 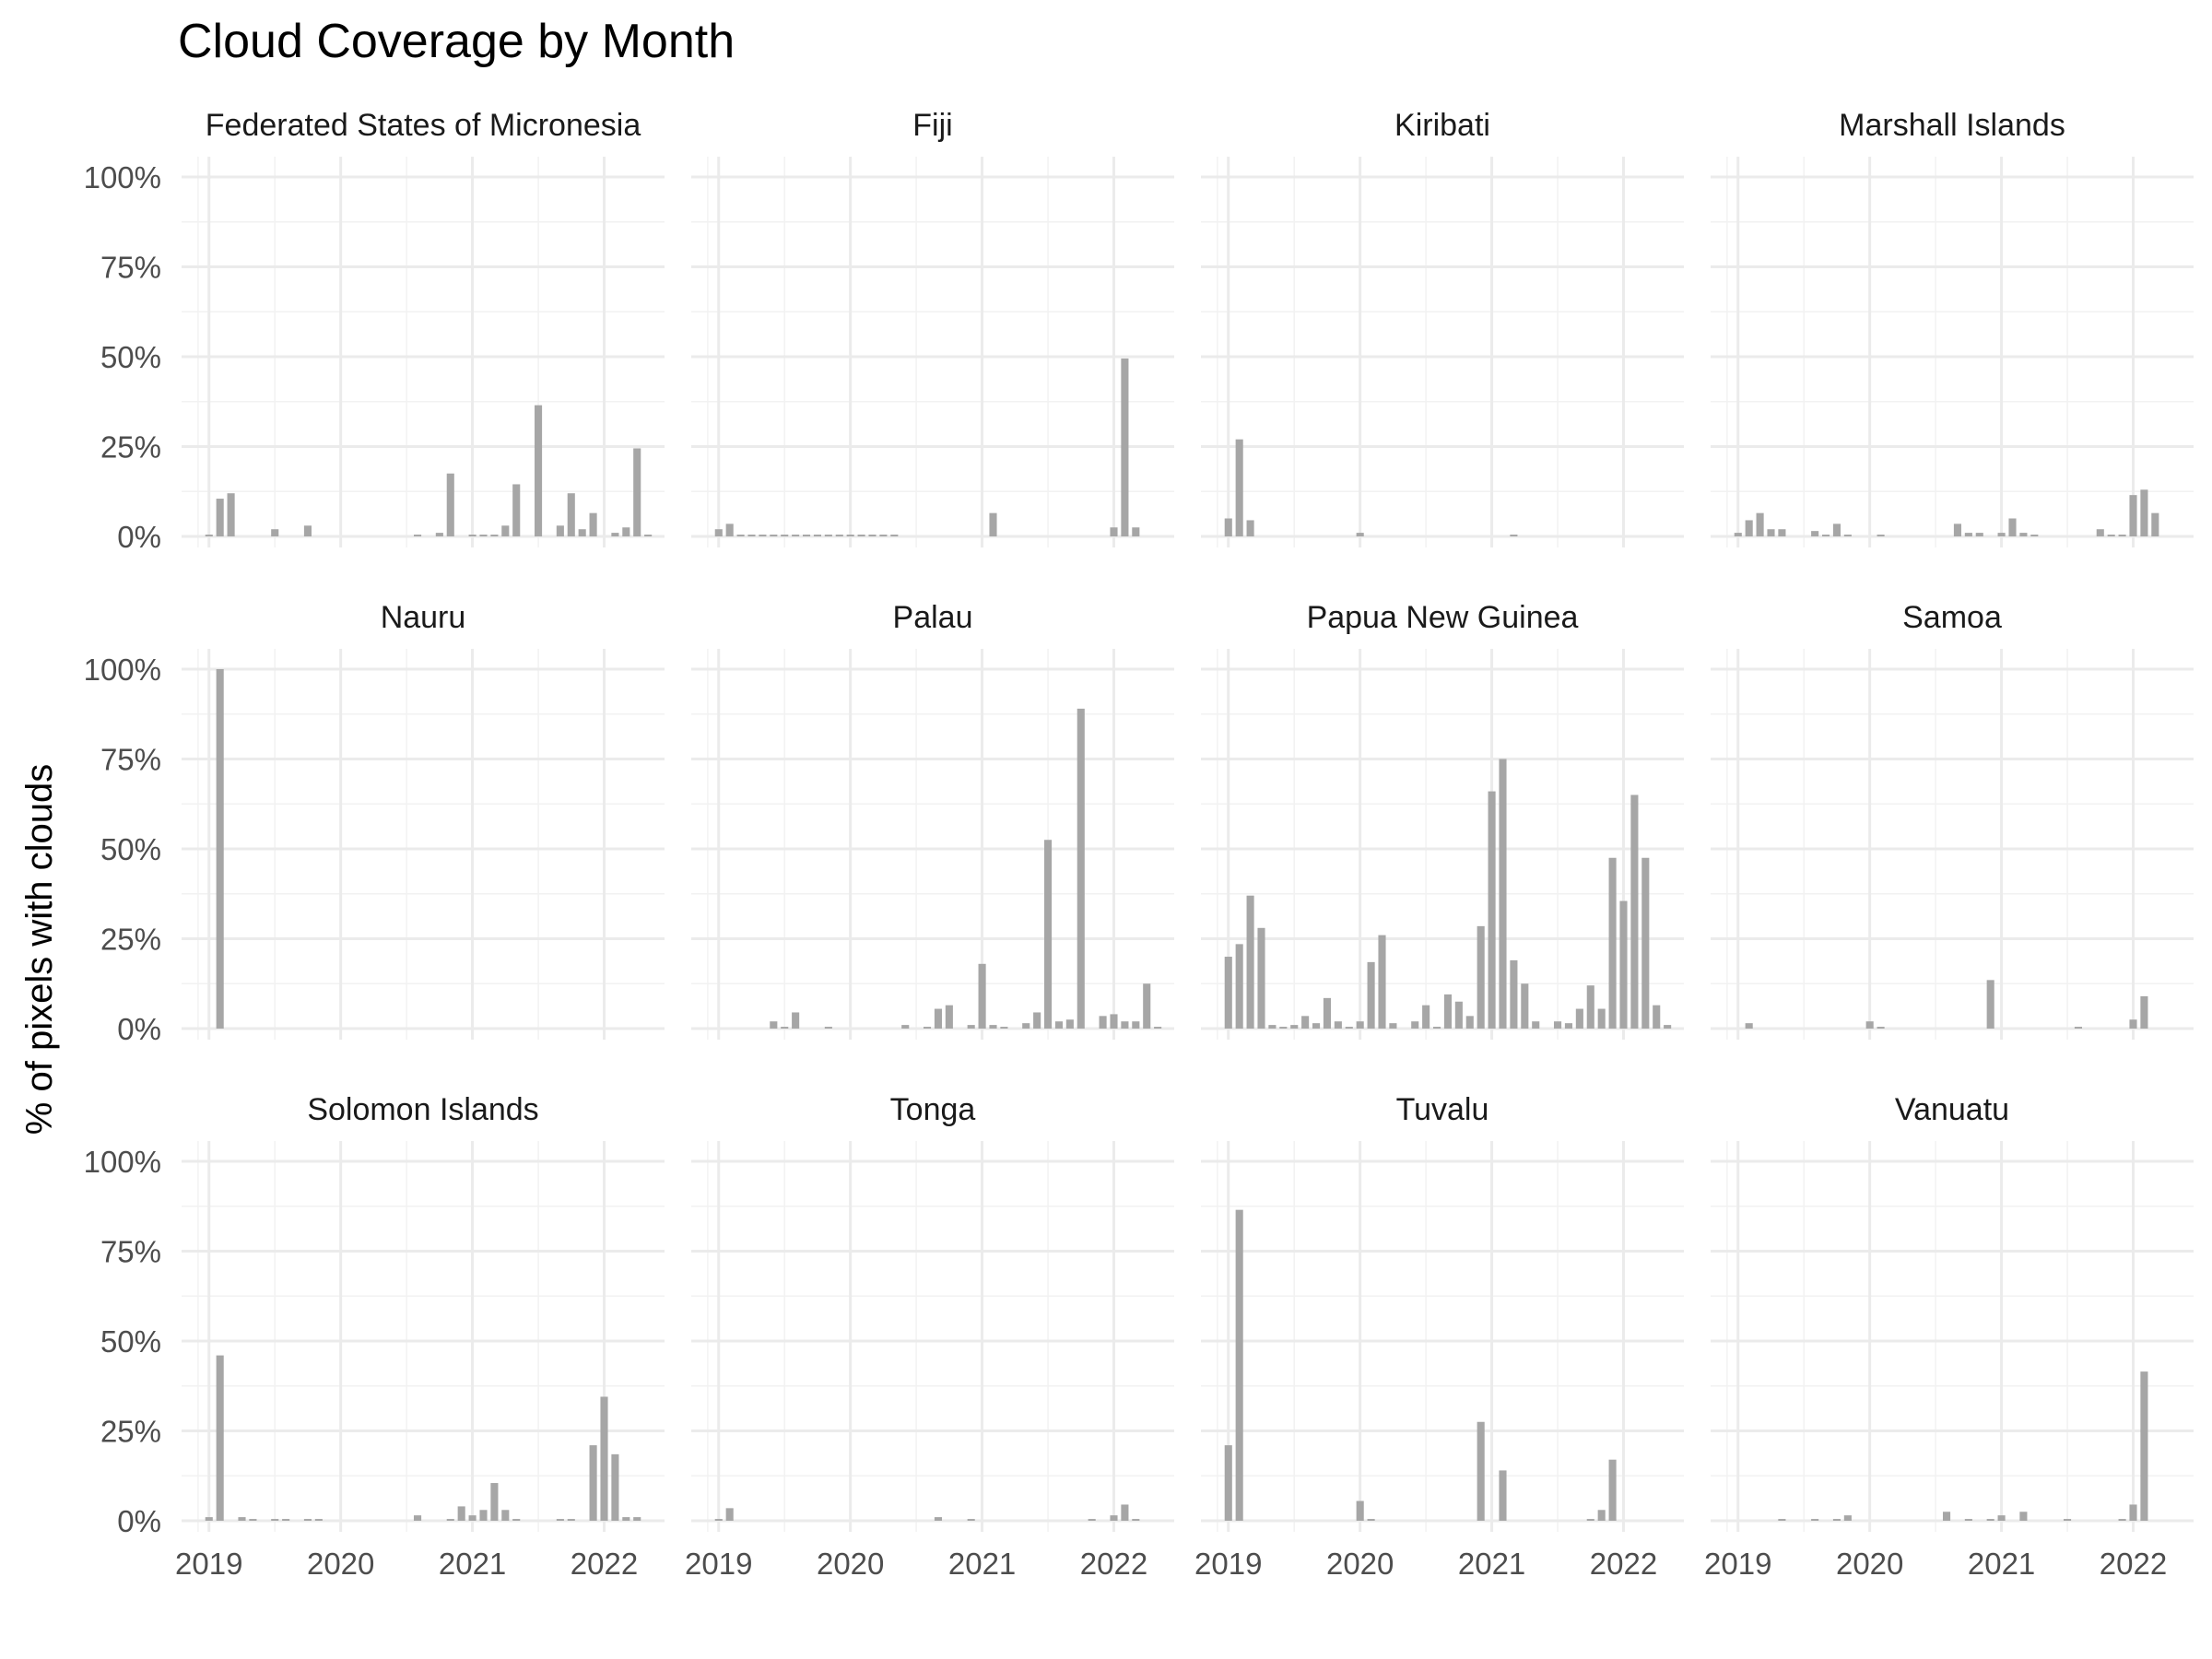 What do you see at coordinates (1442, 1109) in the screenshot?
I see `facet-label-tuvalu: Tuvalu` at bounding box center [1442, 1109].